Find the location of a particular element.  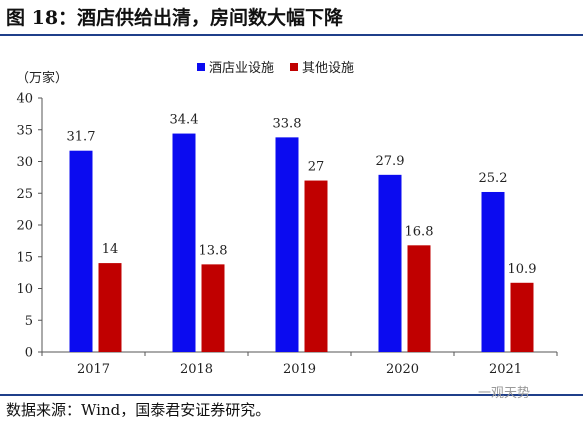

data-label: 33.8 is located at coordinates (287, 123).